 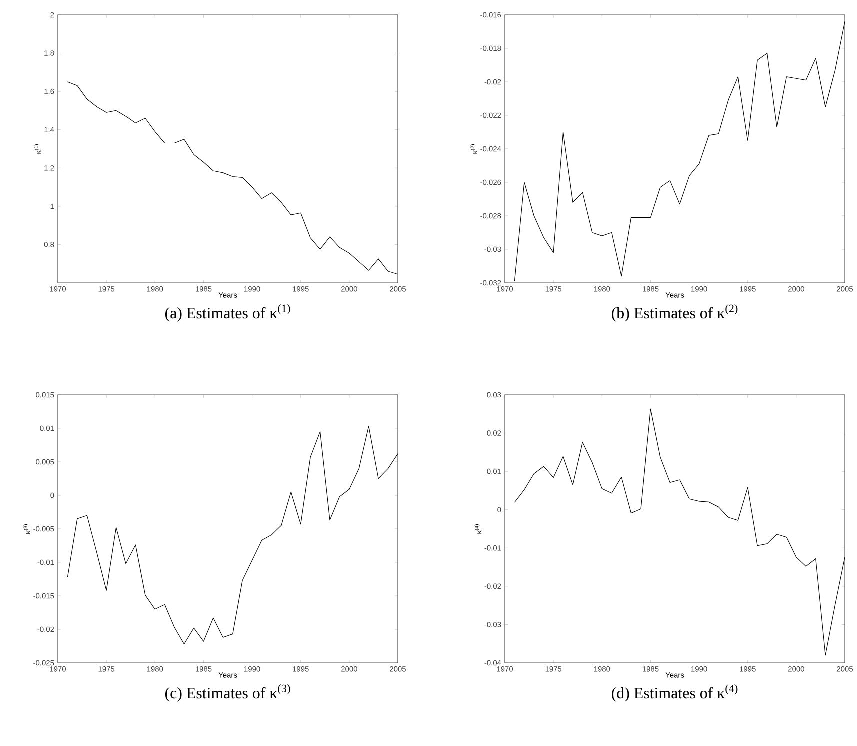 What do you see at coordinates (227, 693) in the screenshot?
I see `text: (c) Estimates of κ$^{(3)}$` at bounding box center [227, 693].